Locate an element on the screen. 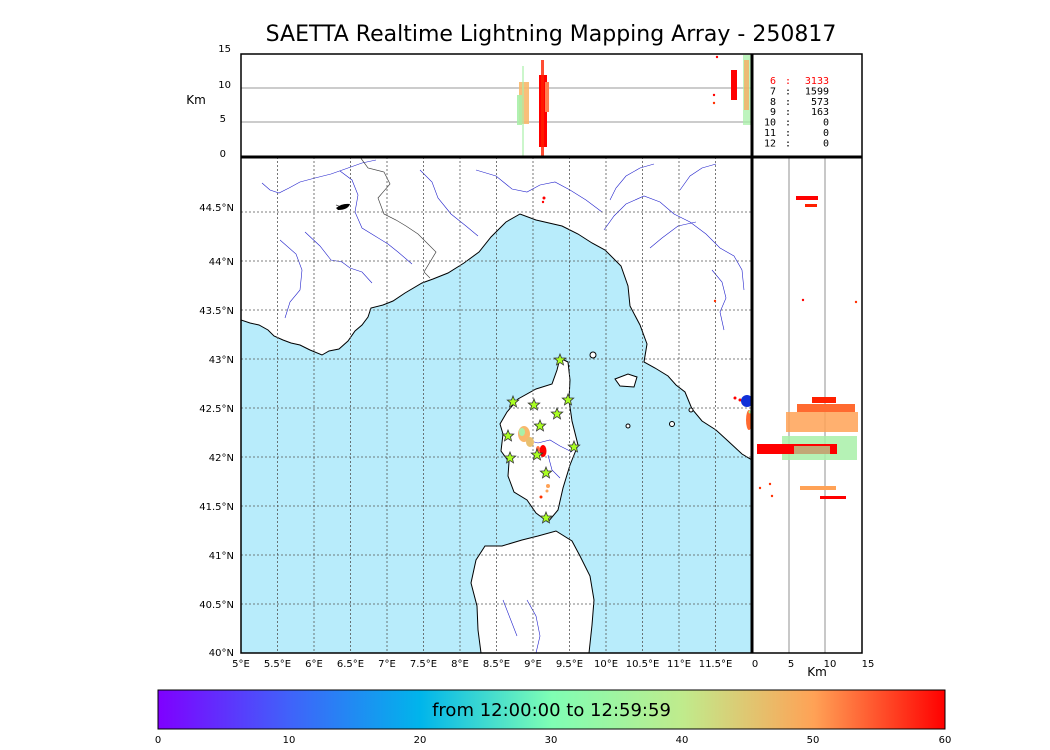 The image size is (1050, 750). lon-tick: 10°E is located at coordinates (606, 664).